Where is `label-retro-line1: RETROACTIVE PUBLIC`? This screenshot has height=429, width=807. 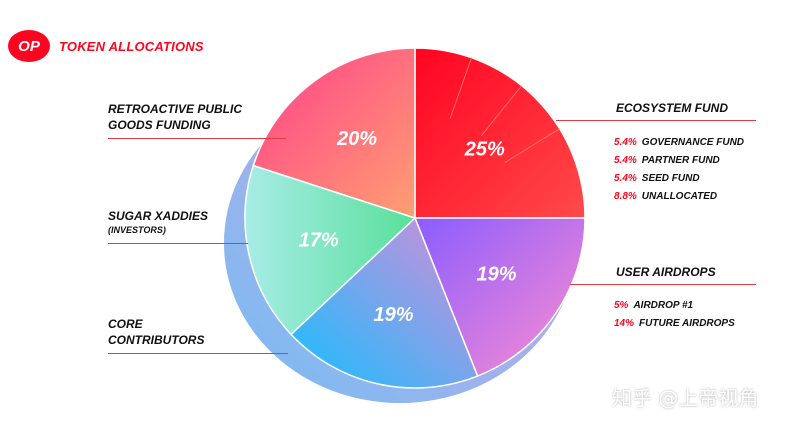
label-retro-line1: RETROACTIVE PUBLIC is located at coordinates (175, 109).